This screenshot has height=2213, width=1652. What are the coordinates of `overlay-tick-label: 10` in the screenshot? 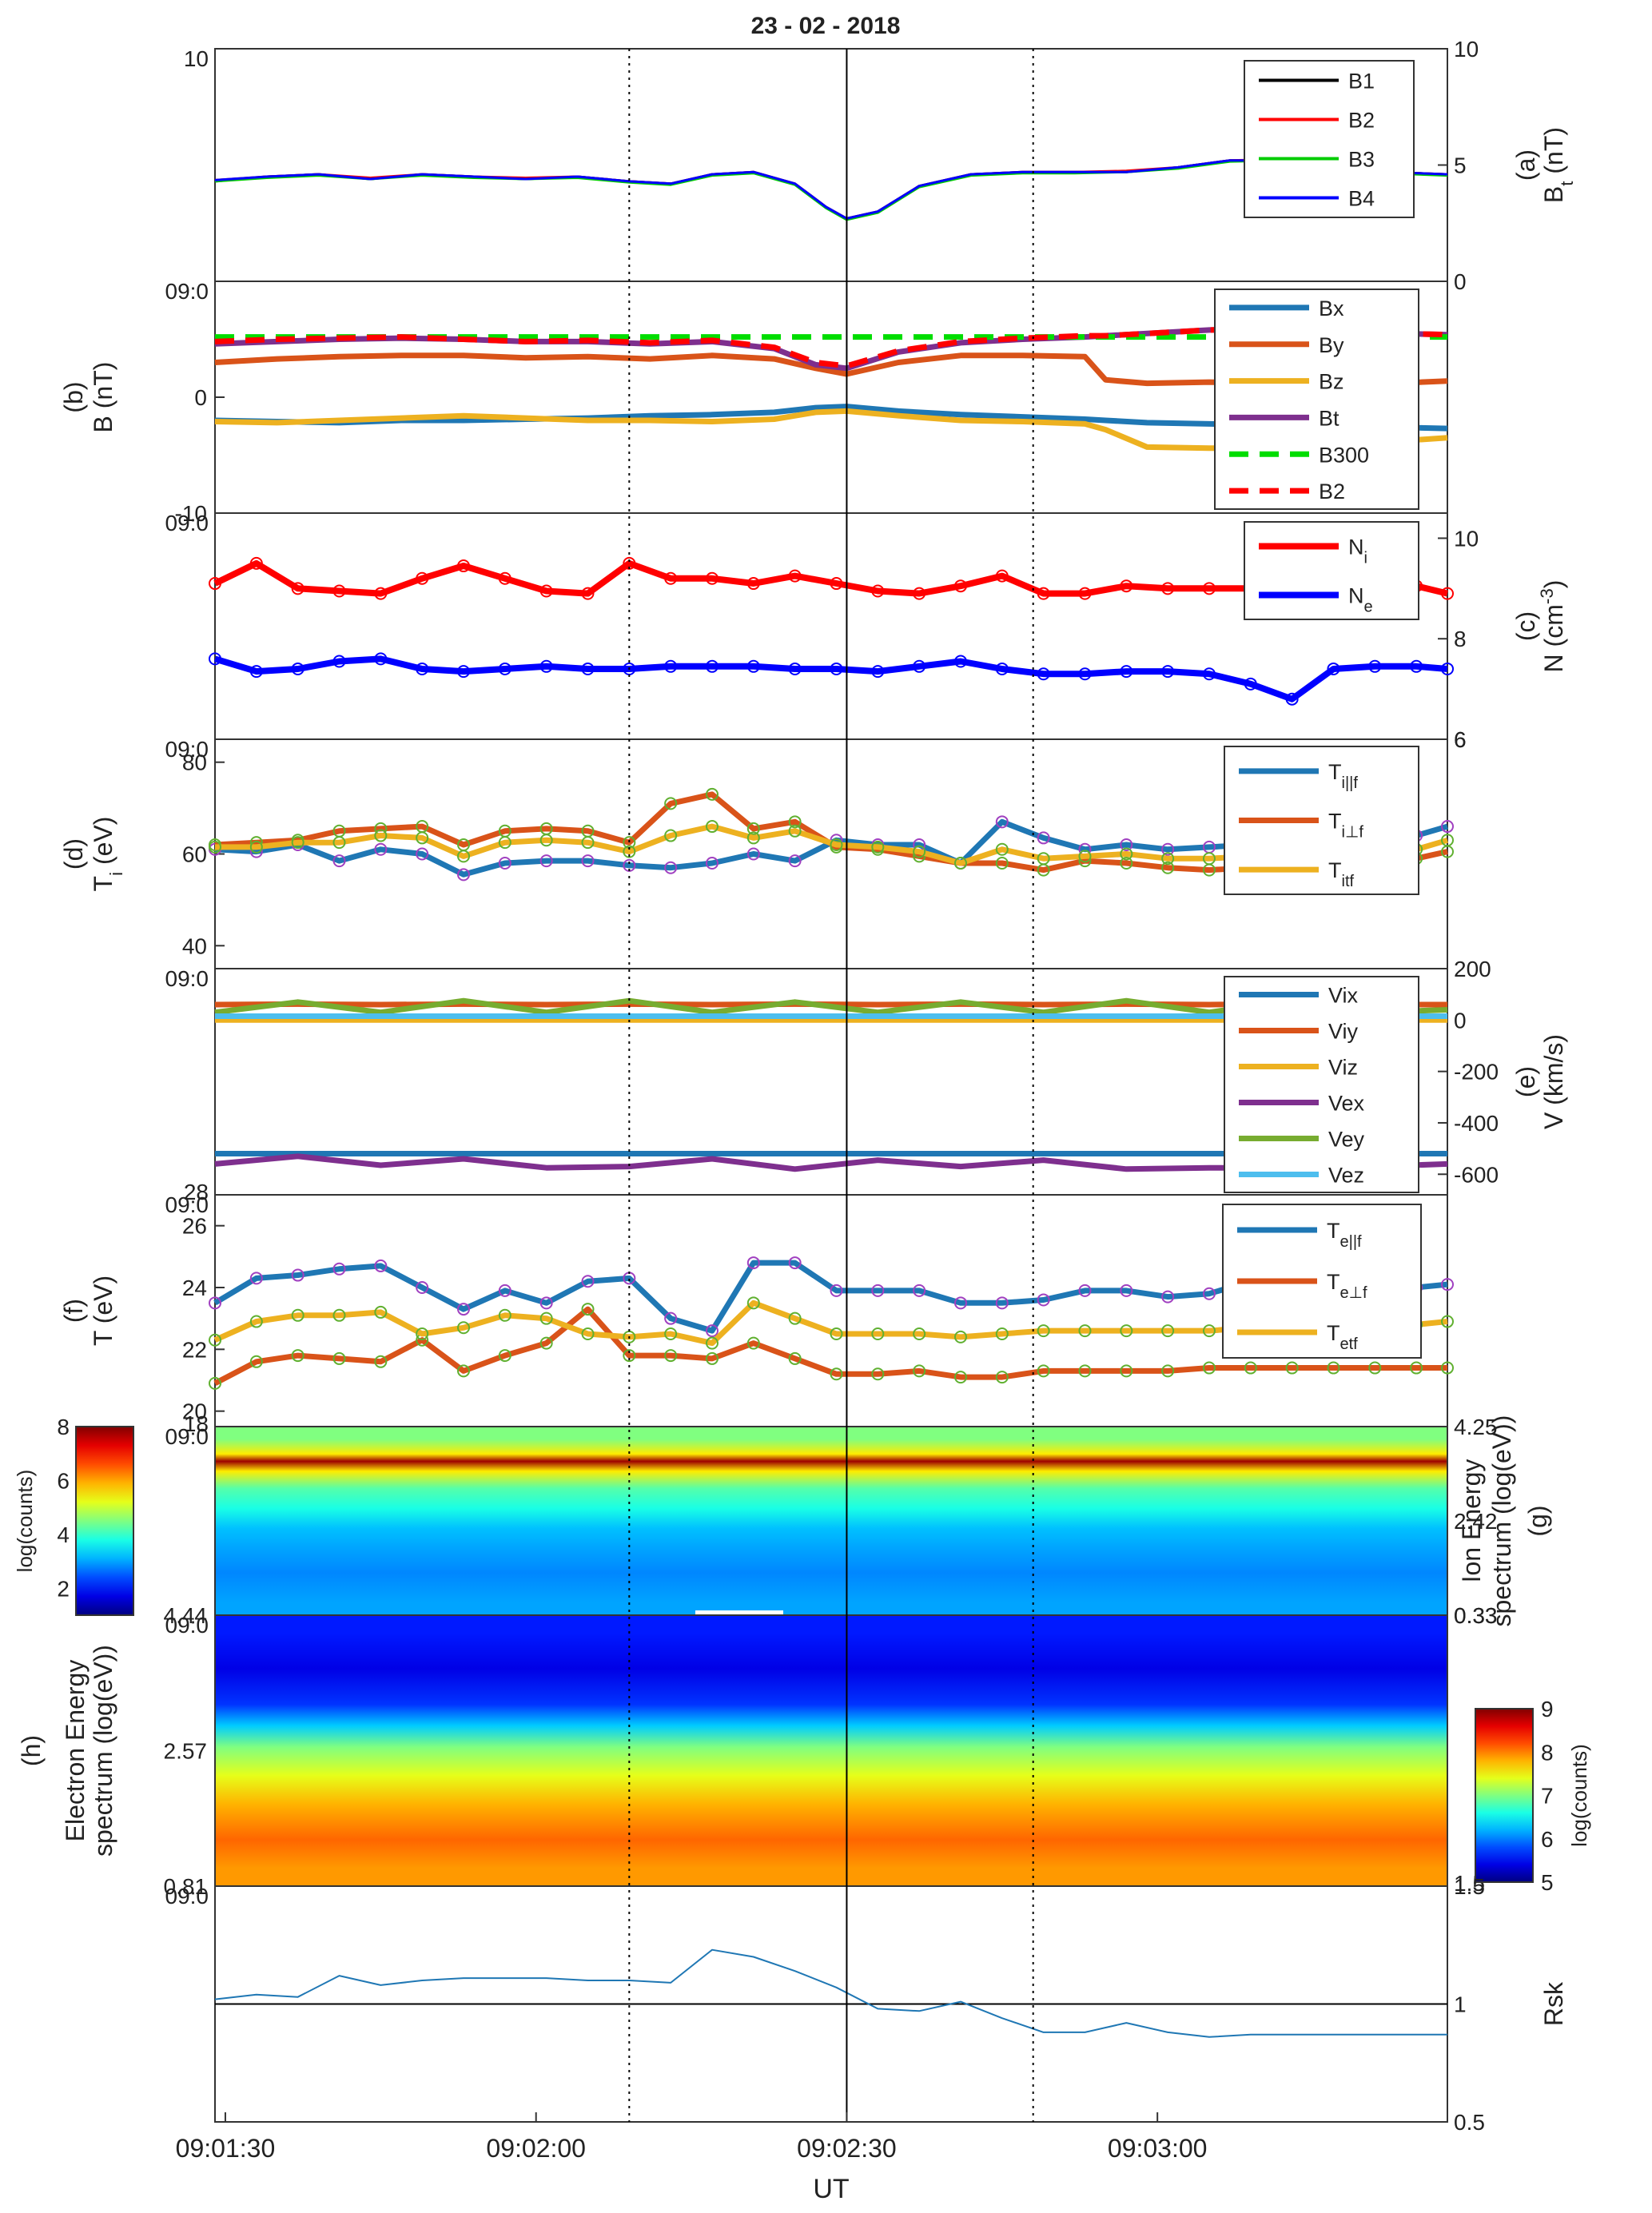 It's located at (196, 58).